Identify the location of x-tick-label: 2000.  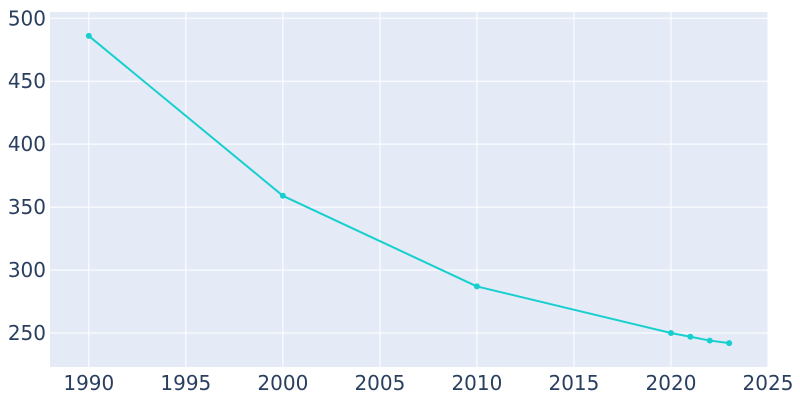
(282, 383).